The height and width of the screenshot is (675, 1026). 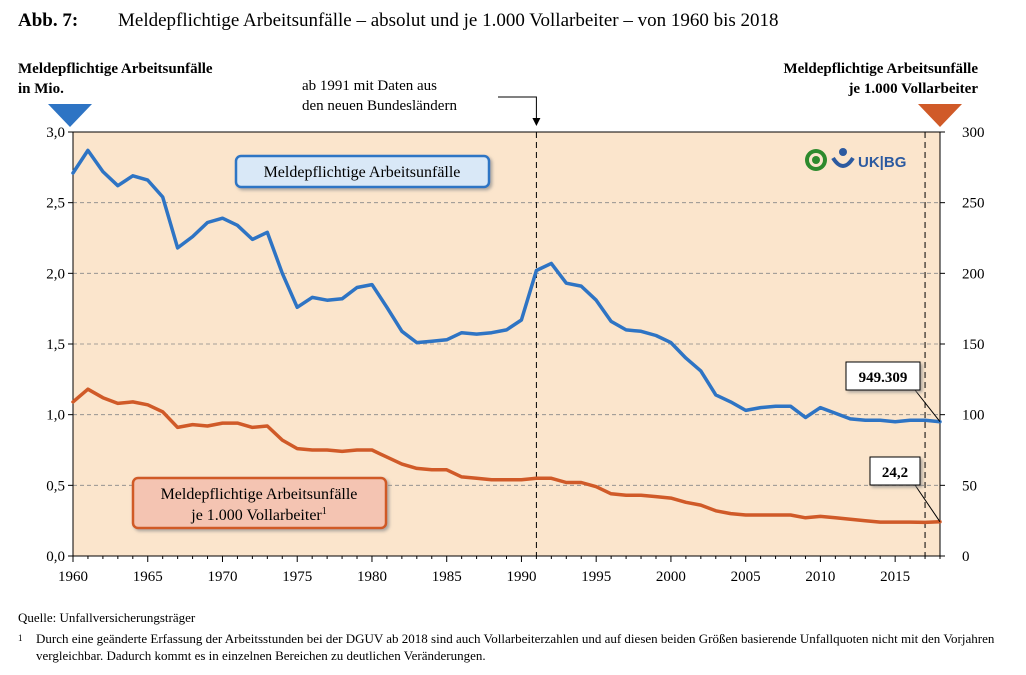 I want to click on right-axis-marker-icon, so click(x=940, y=115).